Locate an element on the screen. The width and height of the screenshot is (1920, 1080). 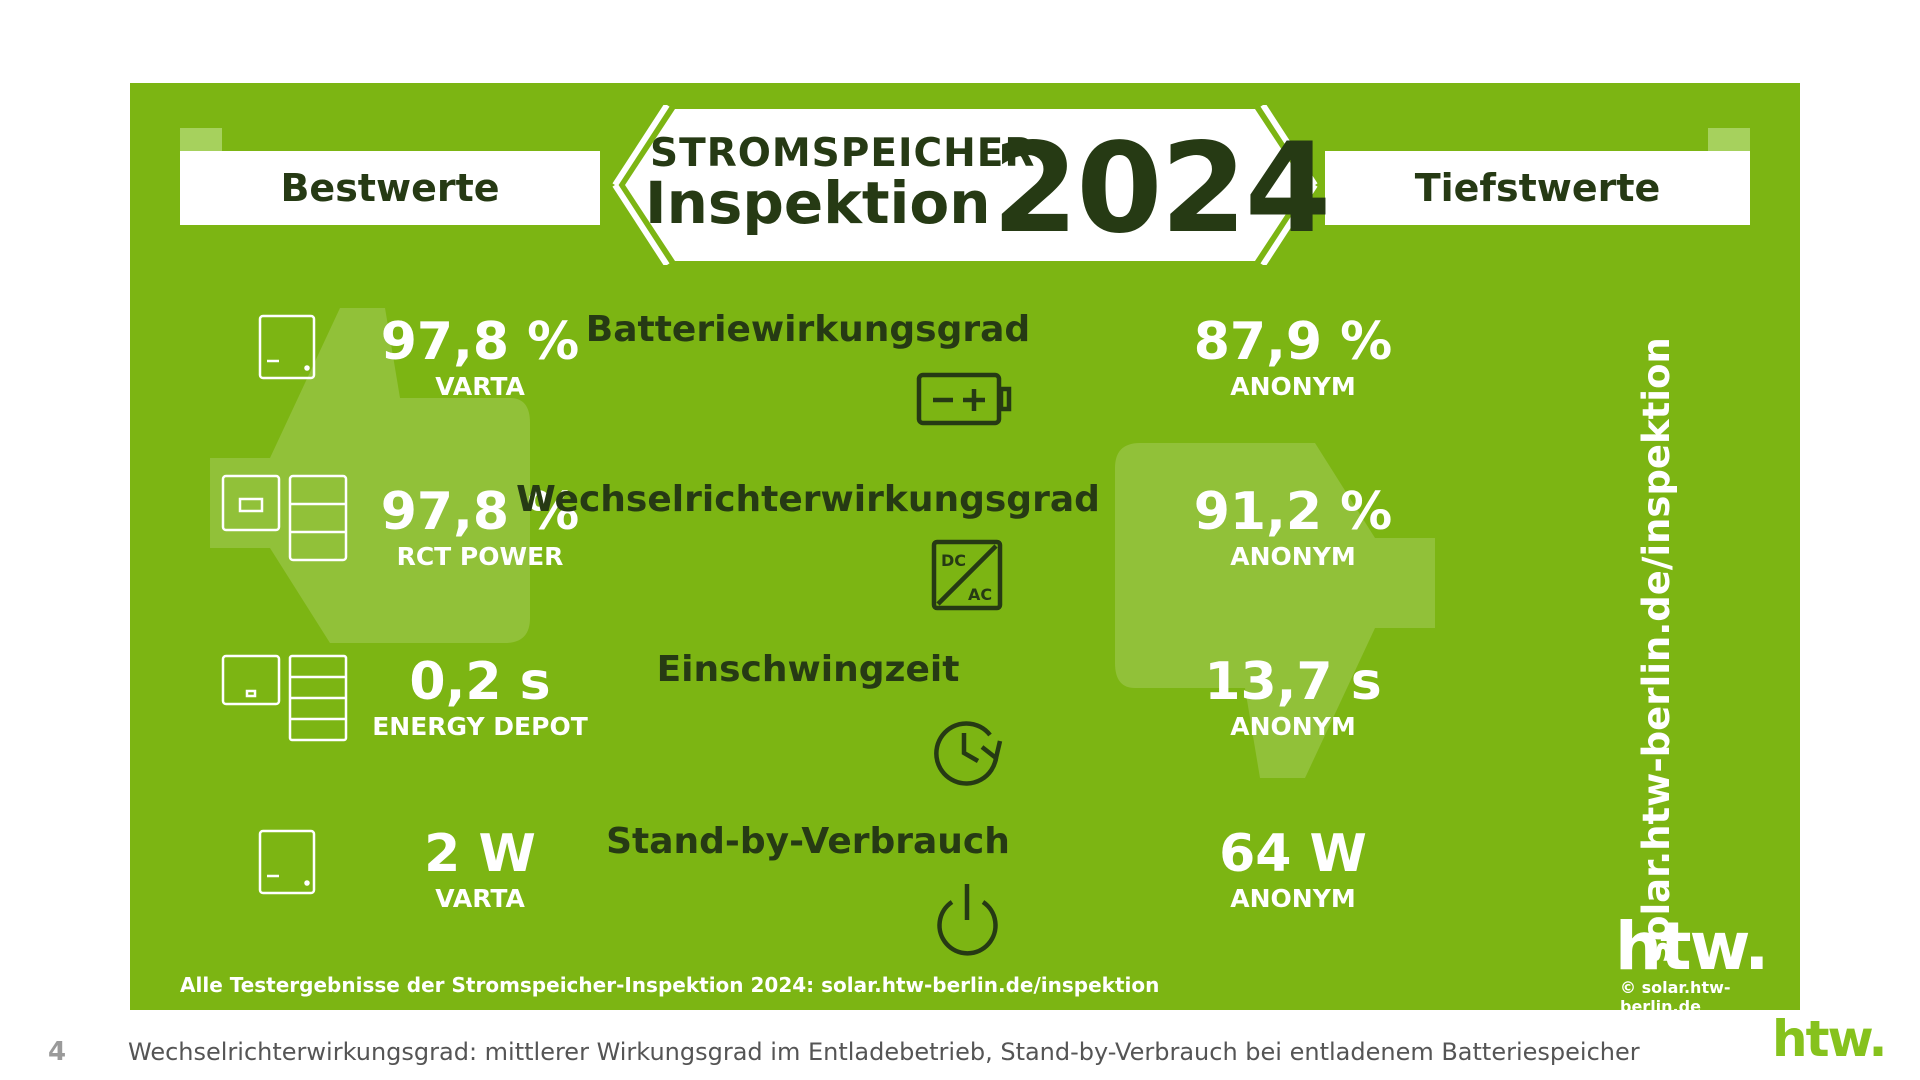
worst-value-3: 13,7 s ANONYM is located at coordinates (1293, 696).